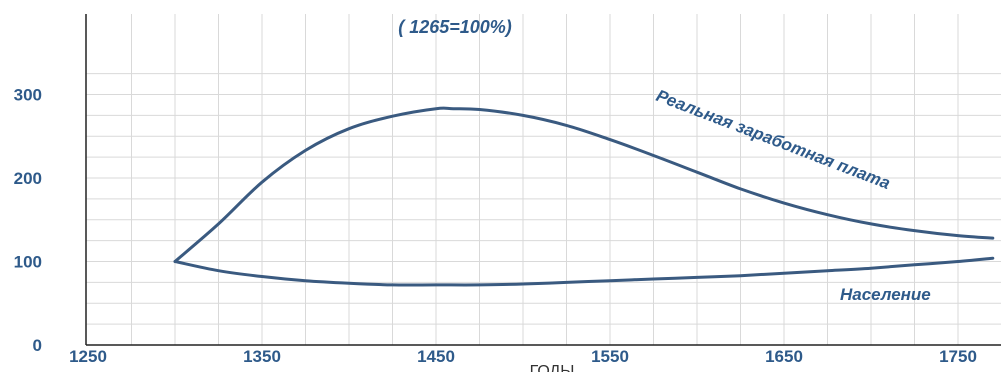  What do you see at coordinates (584, 271) in the screenshot?
I see `series-line-population` at bounding box center [584, 271].